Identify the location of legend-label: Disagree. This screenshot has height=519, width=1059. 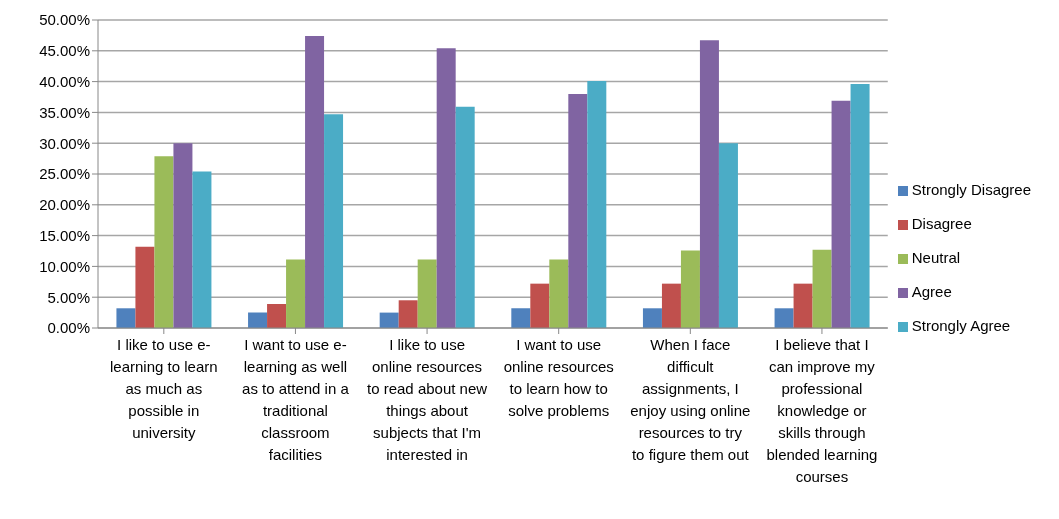
(941, 223).